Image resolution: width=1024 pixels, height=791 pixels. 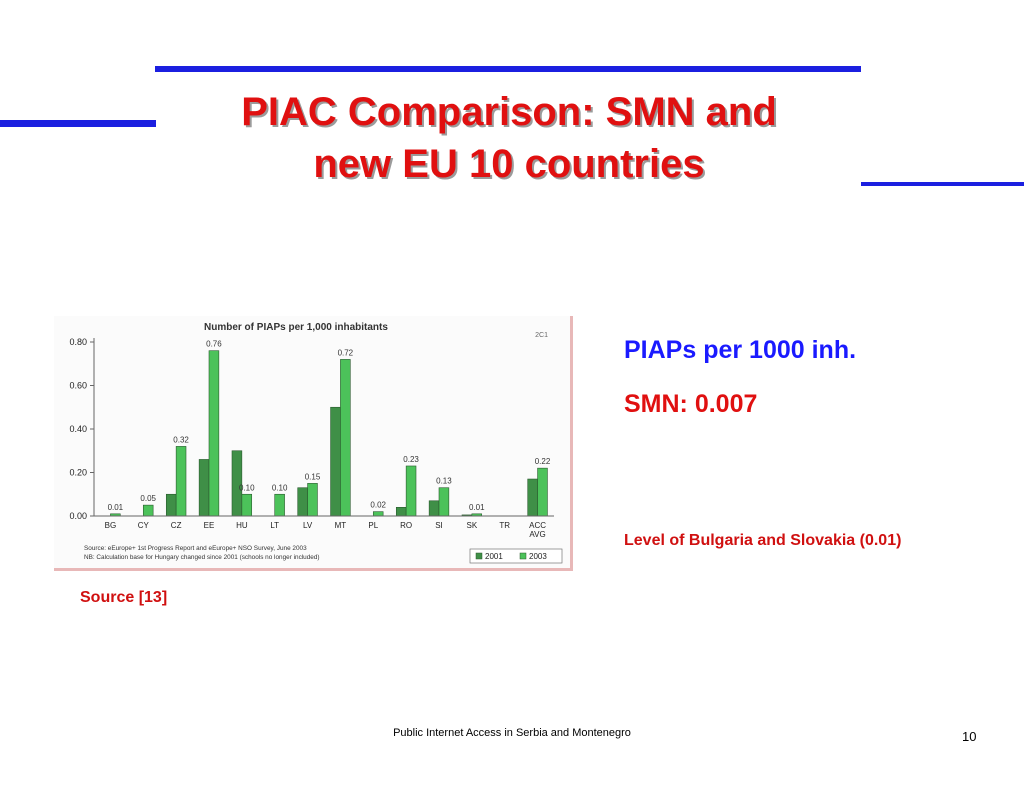 What do you see at coordinates (444, 502) in the screenshot?
I see `bar-2003-si` at bounding box center [444, 502].